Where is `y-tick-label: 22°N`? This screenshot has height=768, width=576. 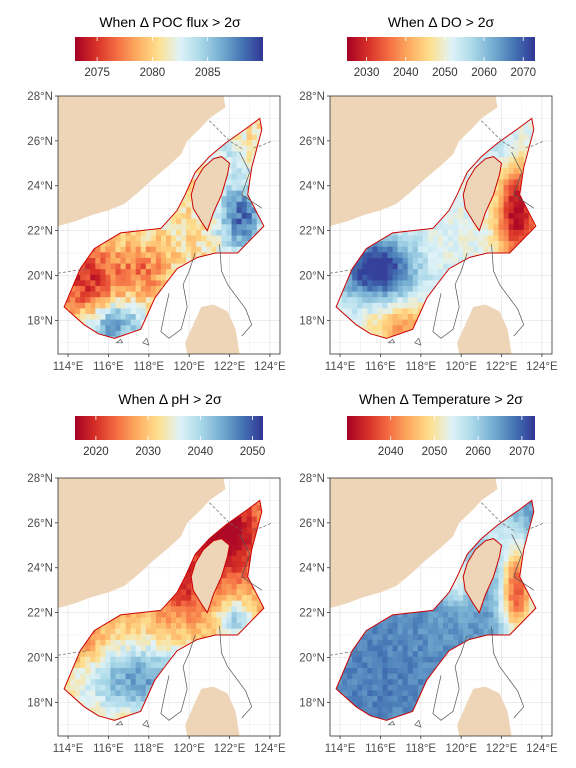 y-tick-label: 22°N is located at coordinates (312, 232).